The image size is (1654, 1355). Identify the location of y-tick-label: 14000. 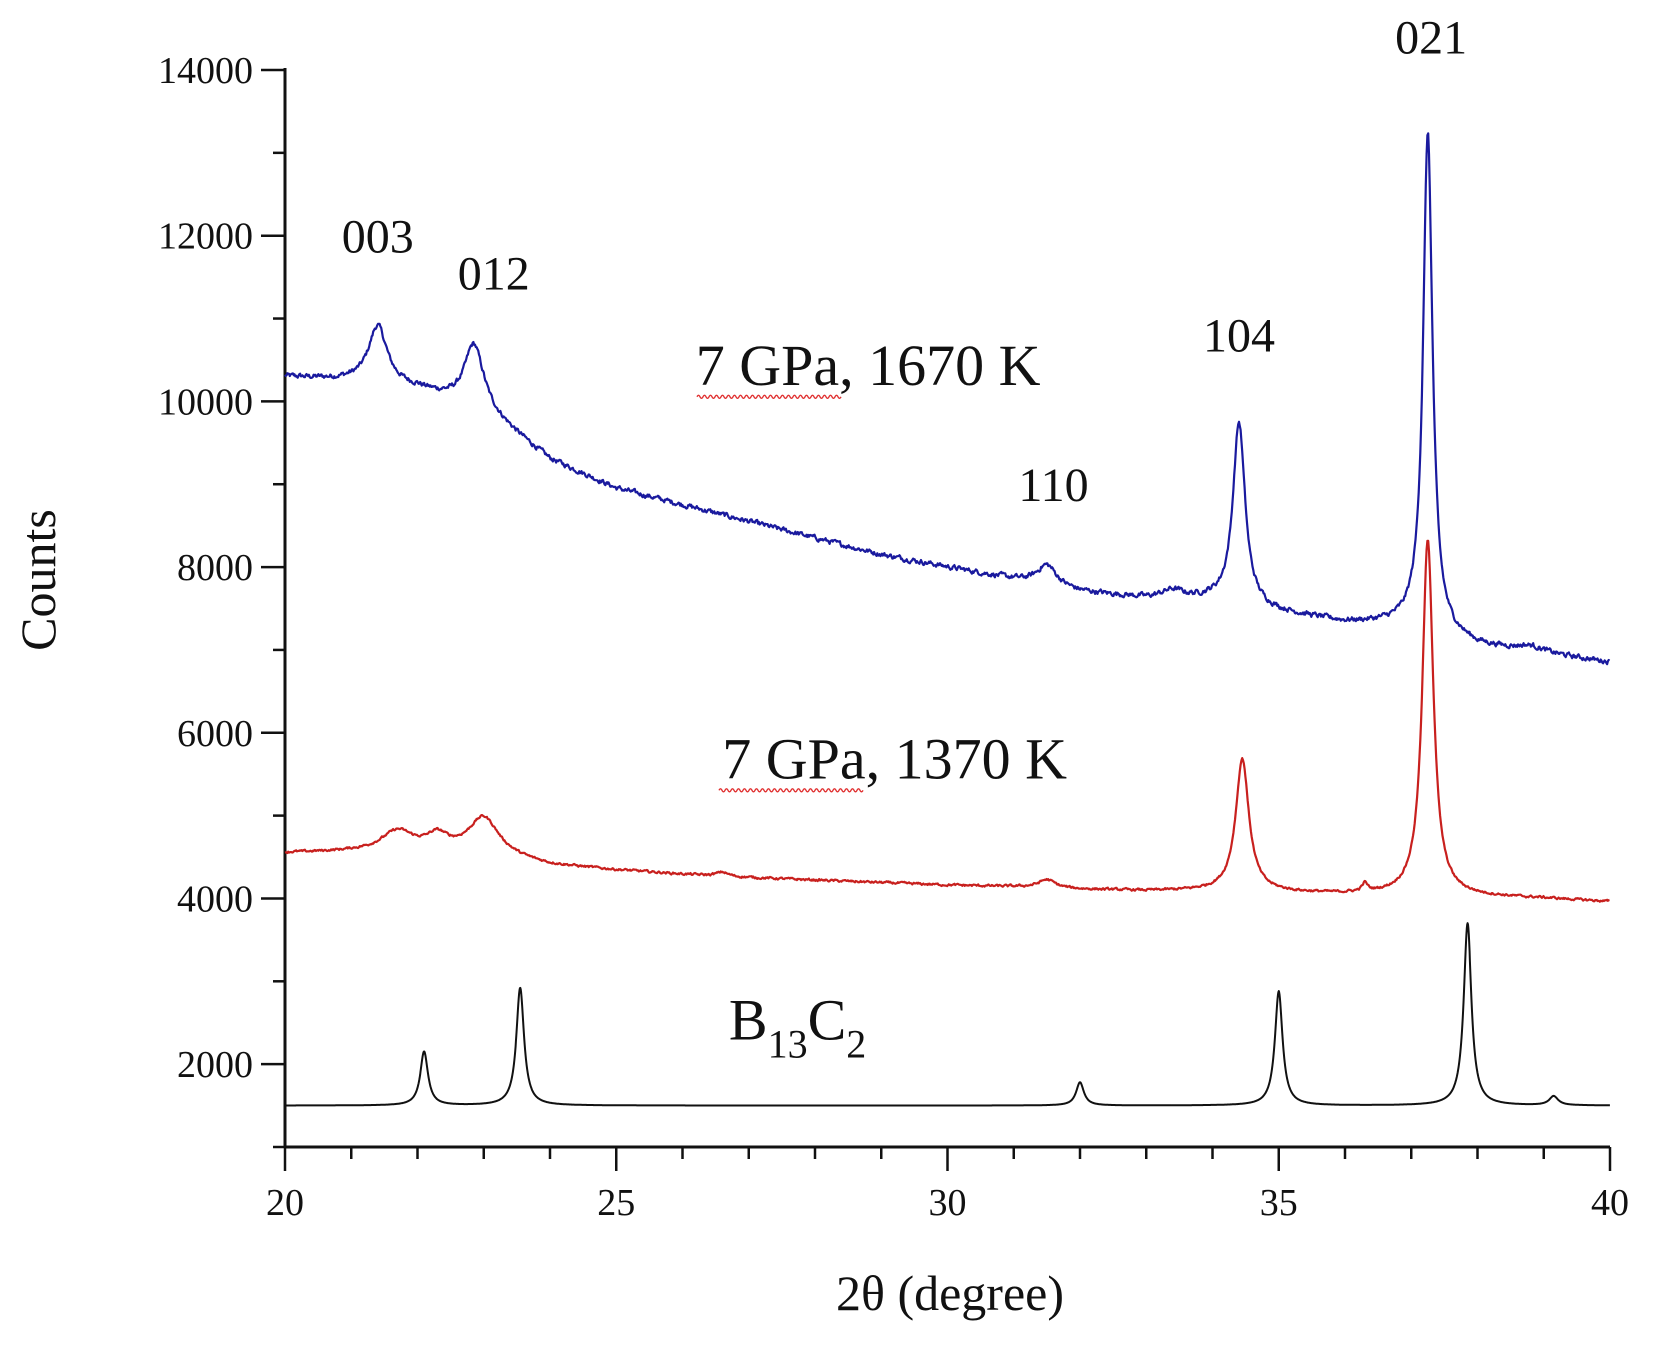
(205, 71).